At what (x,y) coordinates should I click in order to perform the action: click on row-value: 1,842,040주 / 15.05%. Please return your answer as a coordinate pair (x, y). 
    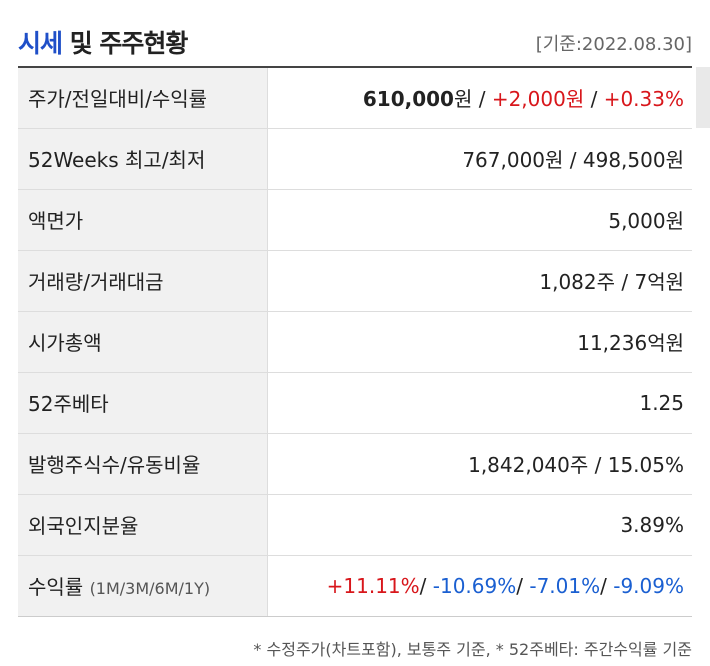
    Looking at the image, I should click on (479, 464).